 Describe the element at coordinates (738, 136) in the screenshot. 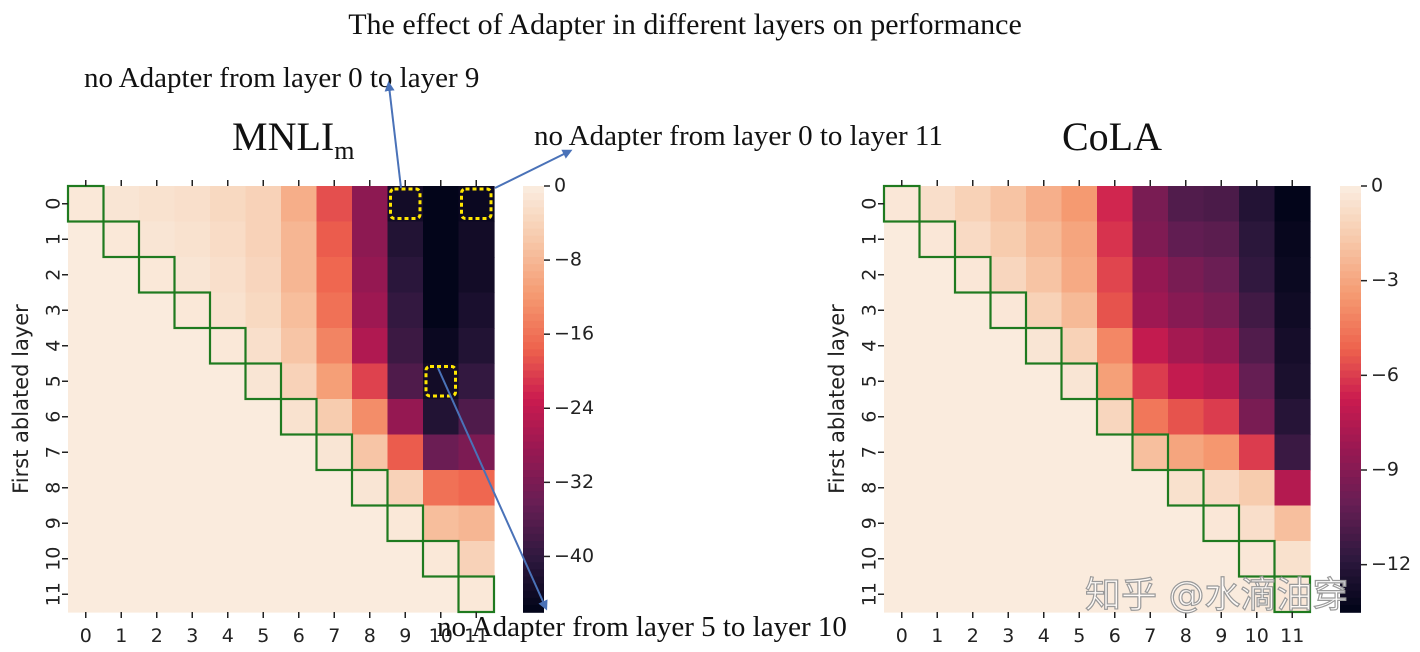

I see `annotation-0-to-11: no Adapter from layer 0 to layer 11` at that location.